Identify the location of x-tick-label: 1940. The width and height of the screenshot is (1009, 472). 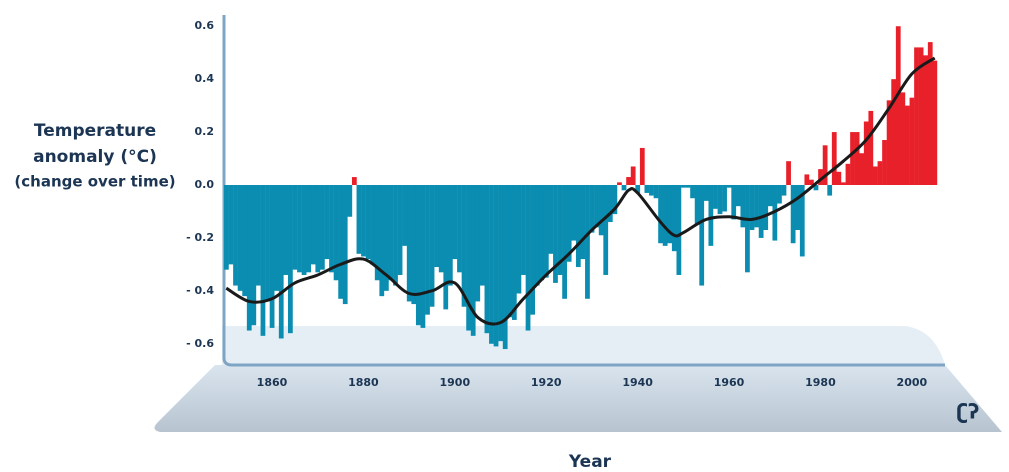
(637, 382).